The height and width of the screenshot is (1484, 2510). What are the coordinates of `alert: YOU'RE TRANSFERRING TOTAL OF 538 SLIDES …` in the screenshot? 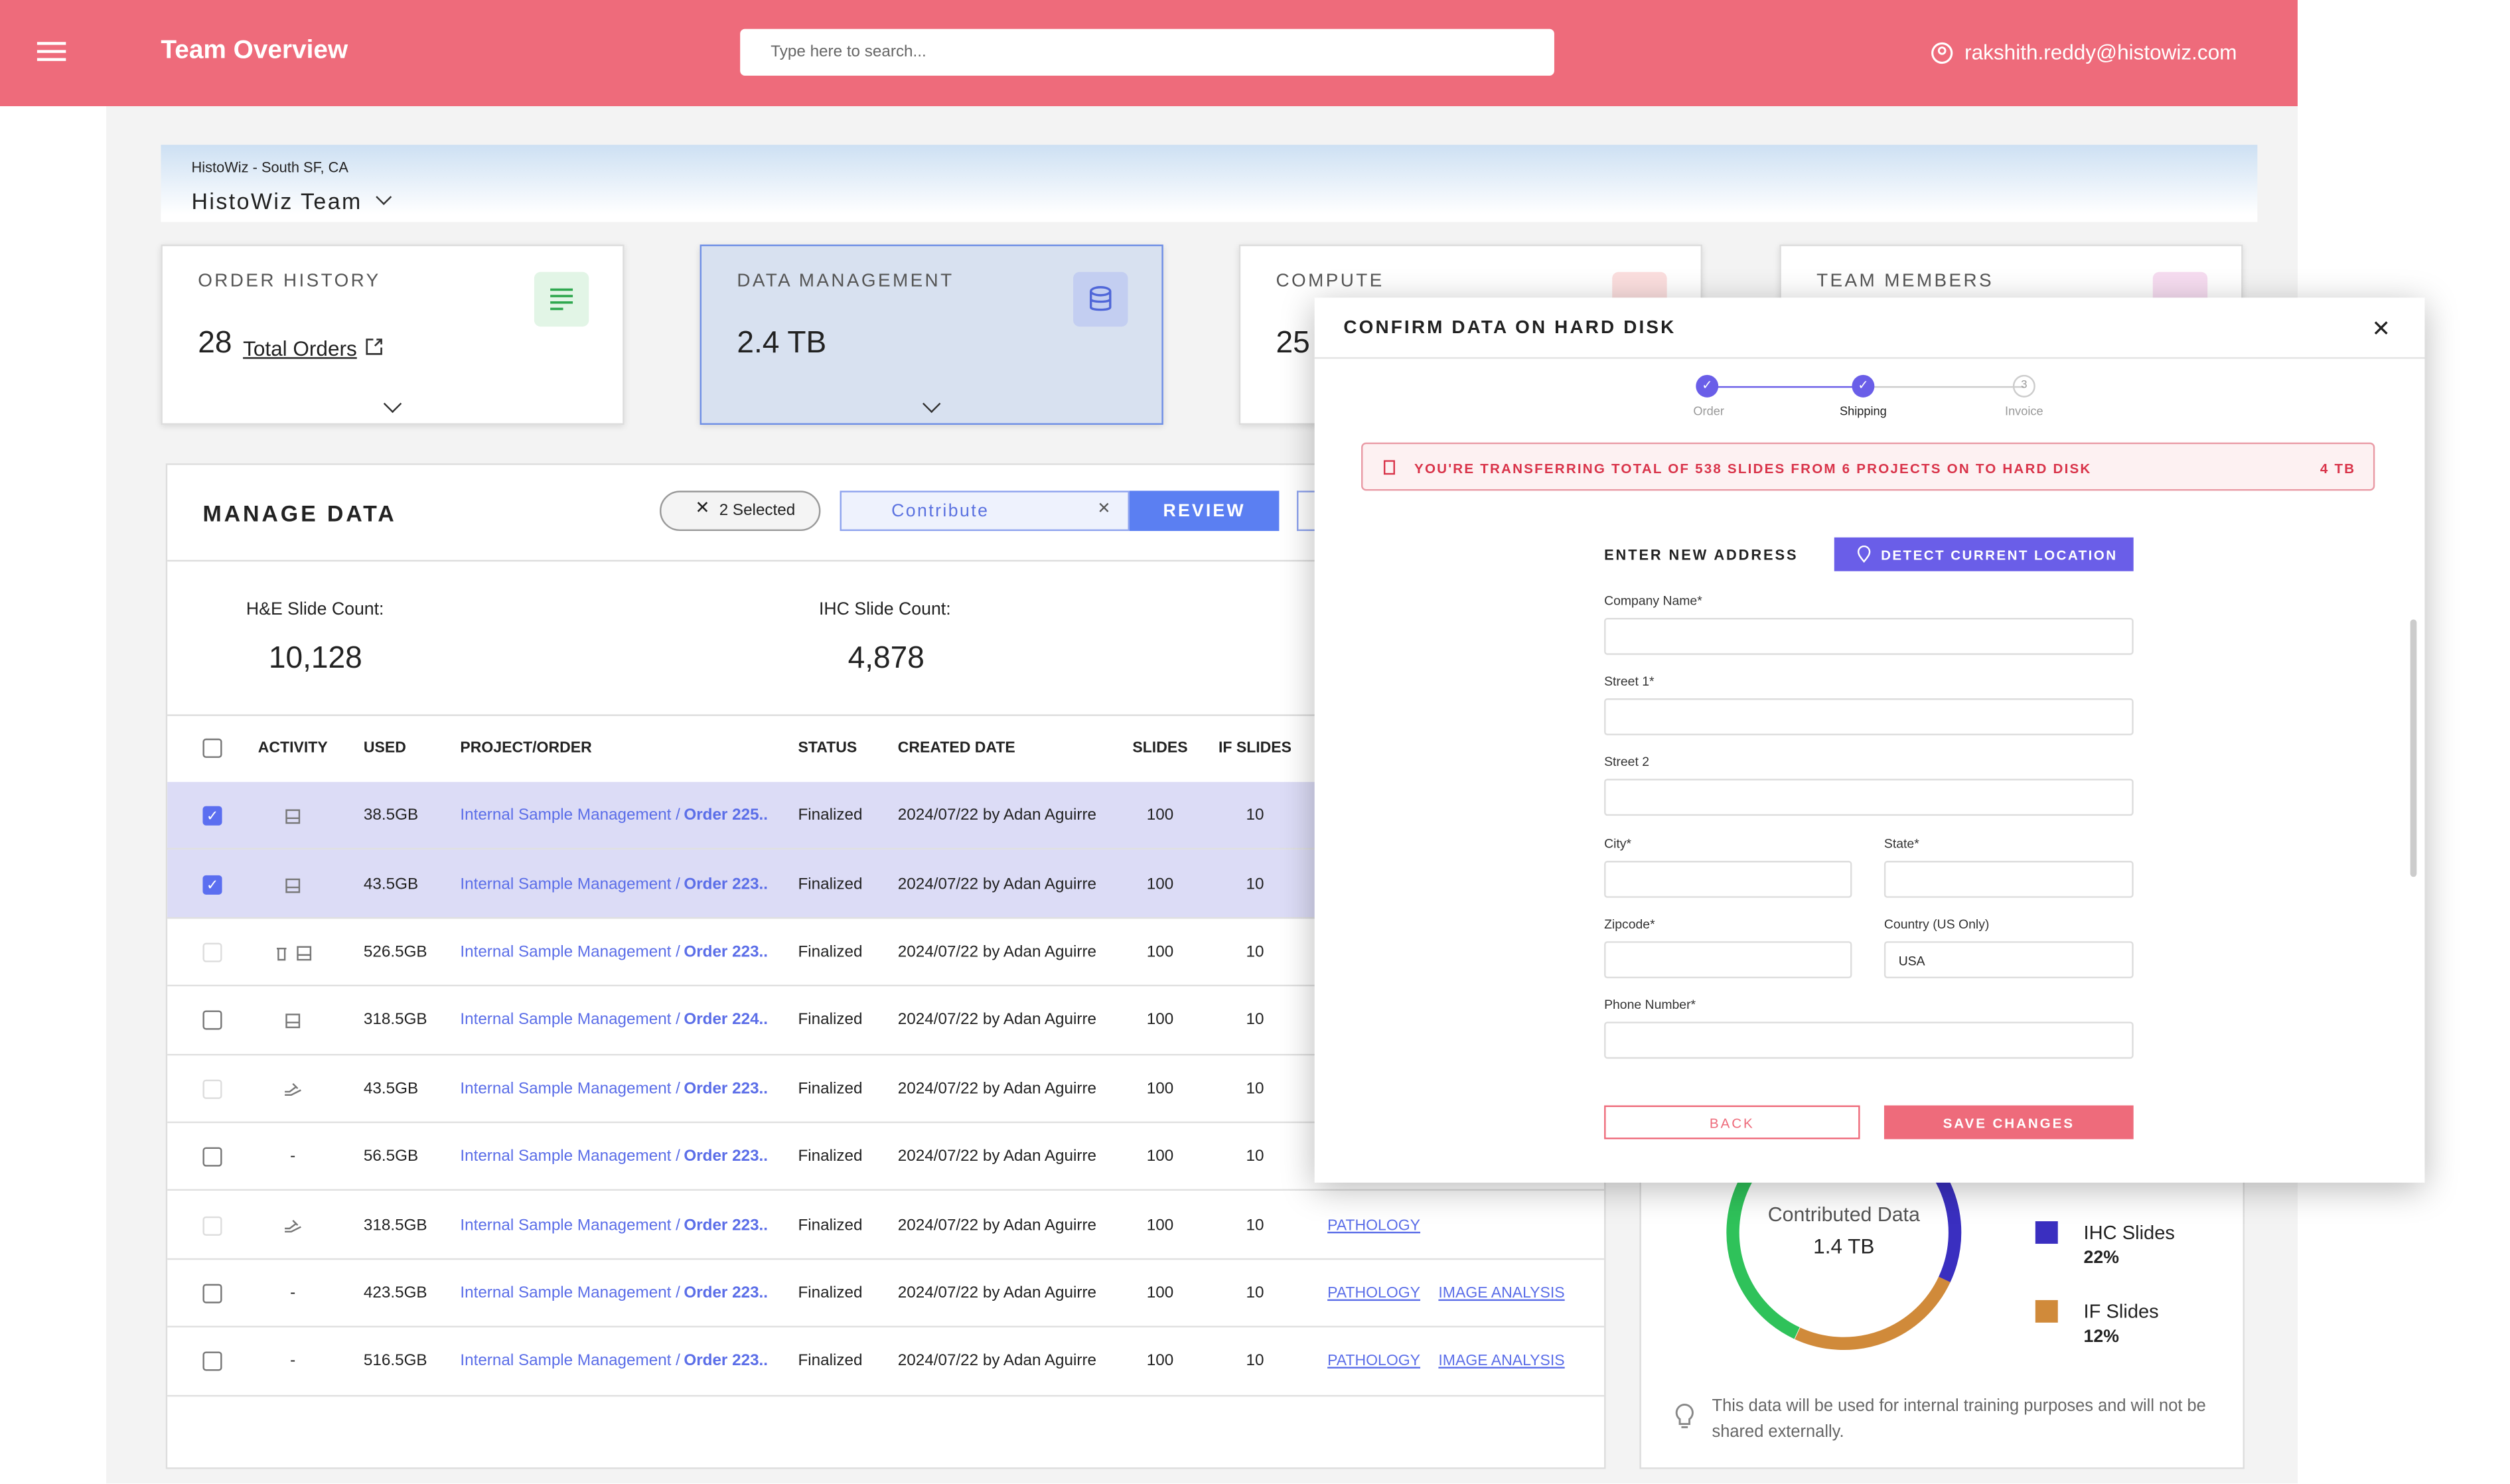 It's located at (1868, 466).